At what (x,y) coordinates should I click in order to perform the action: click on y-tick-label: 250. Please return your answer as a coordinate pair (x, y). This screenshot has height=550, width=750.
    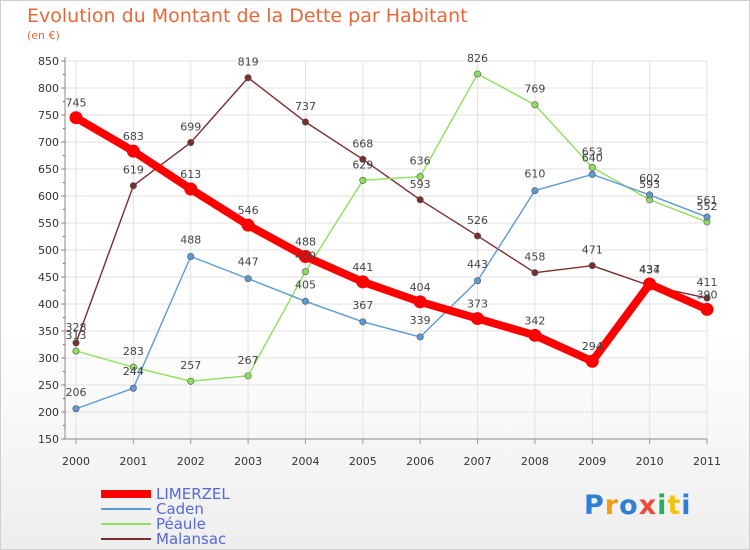
    Looking at the image, I should click on (48, 385).